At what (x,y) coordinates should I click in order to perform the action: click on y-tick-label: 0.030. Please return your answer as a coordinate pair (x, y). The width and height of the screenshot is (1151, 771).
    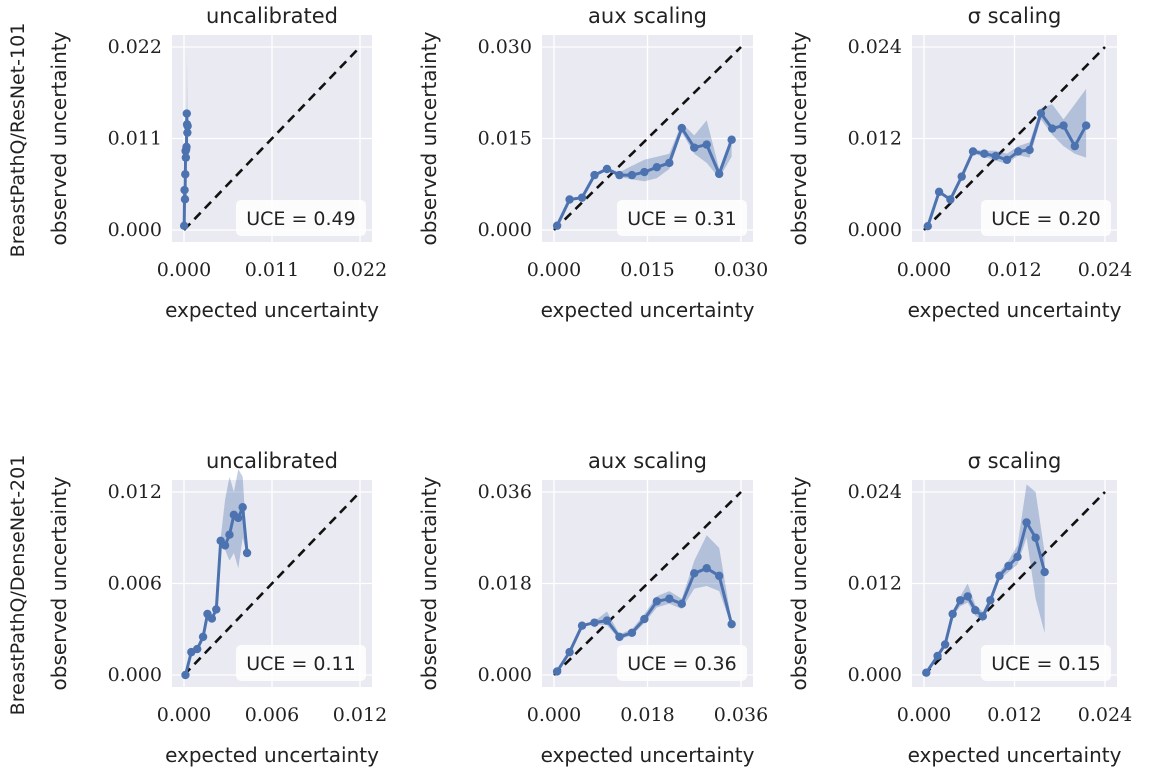
    Looking at the image, I should click on (505, 47).